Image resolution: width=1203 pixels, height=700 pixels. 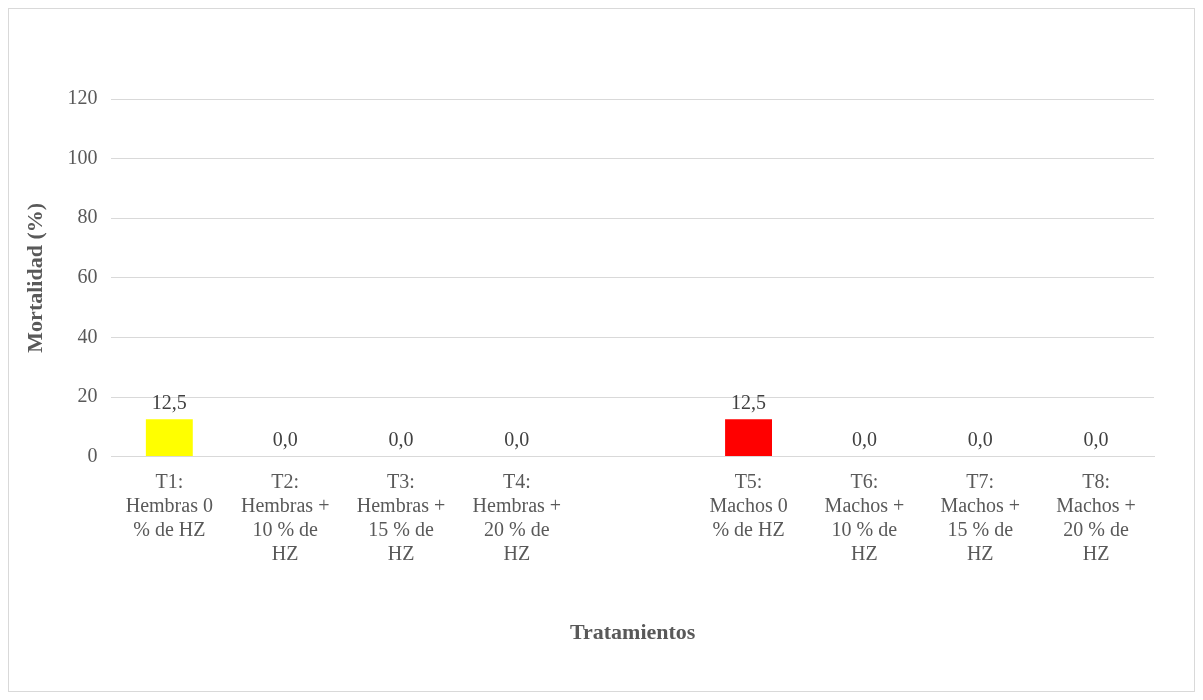 What do you see at coordinates (517, 516) in the screenshot?
I see `x-tick-label: T4: Hembras + 20 % de HZ` at bounding box center [517, 516].